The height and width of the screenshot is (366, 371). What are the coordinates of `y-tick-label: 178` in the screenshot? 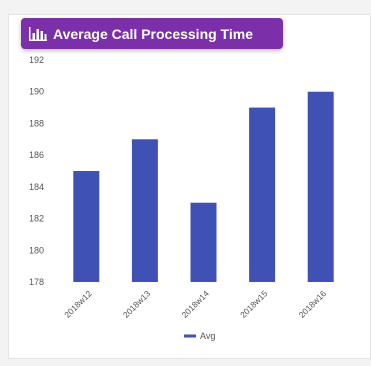 It's located at (36, 282).